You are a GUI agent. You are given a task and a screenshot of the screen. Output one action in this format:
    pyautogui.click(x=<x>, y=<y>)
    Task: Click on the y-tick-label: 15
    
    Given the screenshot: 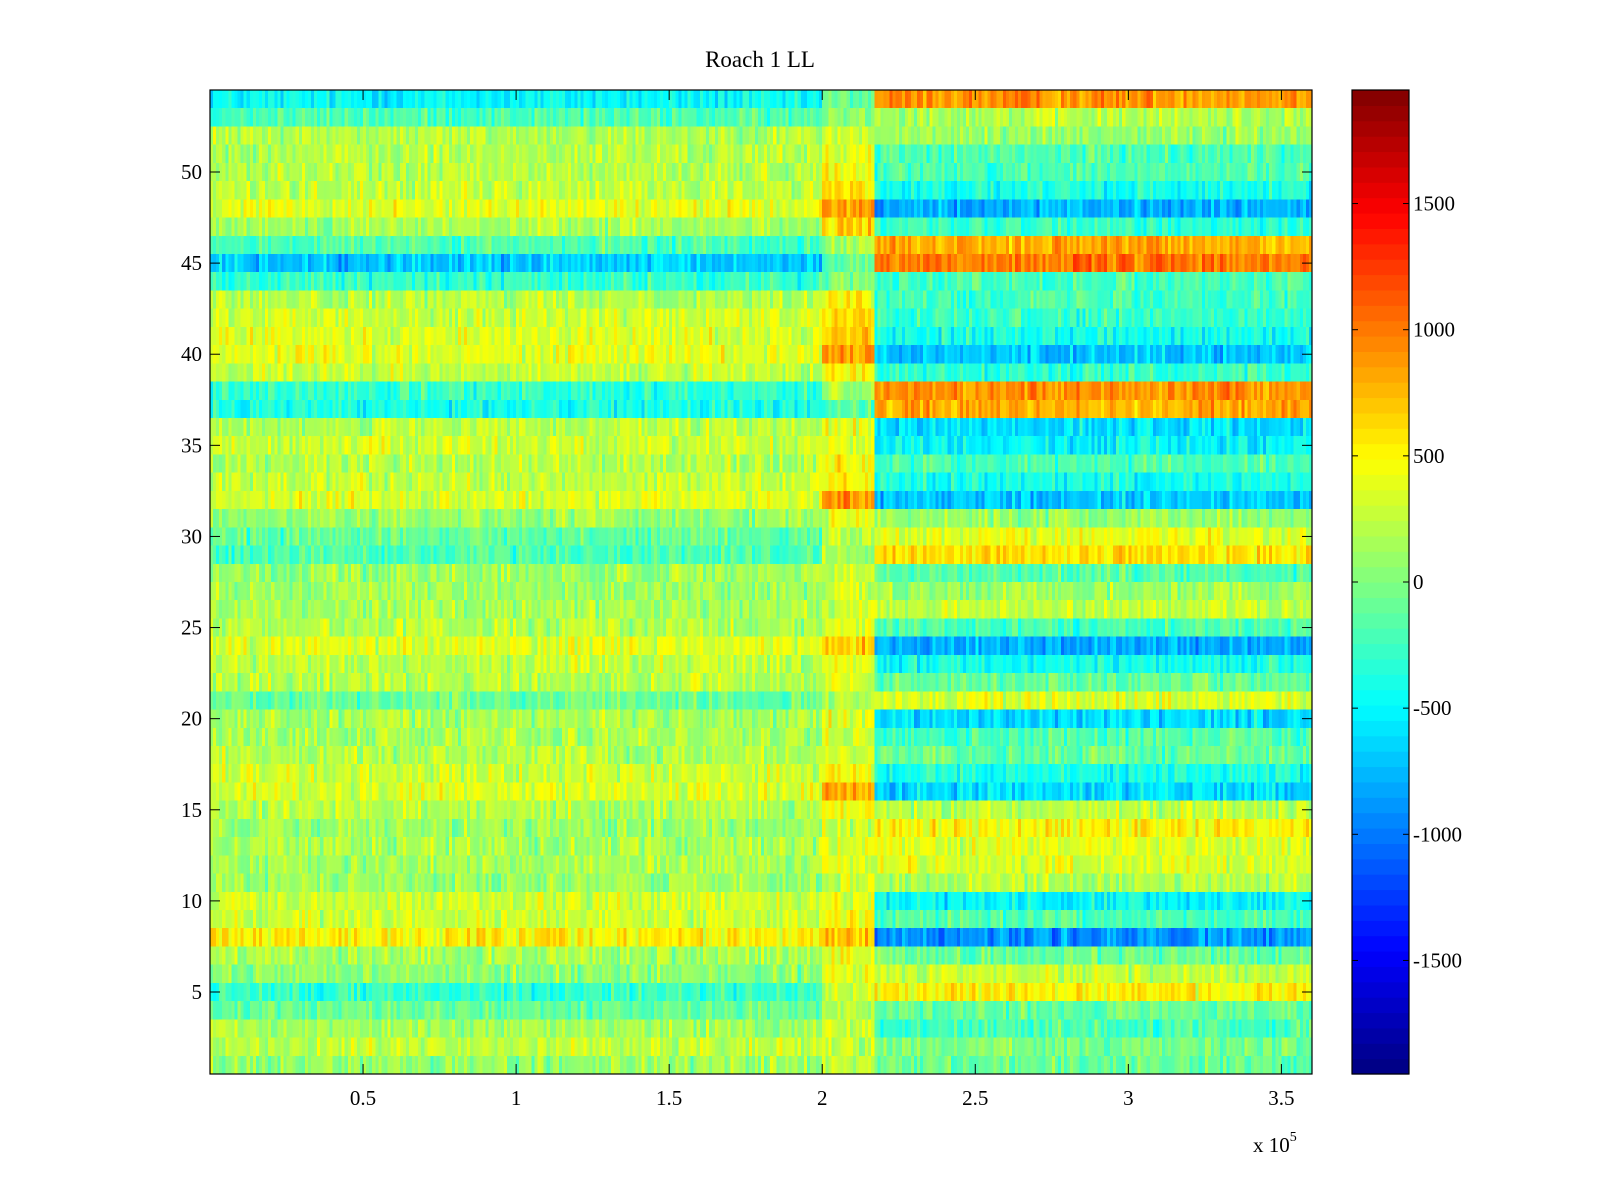 What is the action you would take?
    pyautogui.click(x=191, y=810)
    